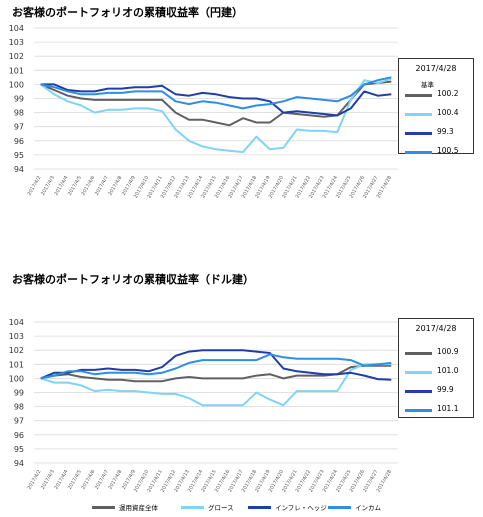  Describe the element at coordinates (448, 370) in the screenshot. I see `legend-value: 101.0` at that location.